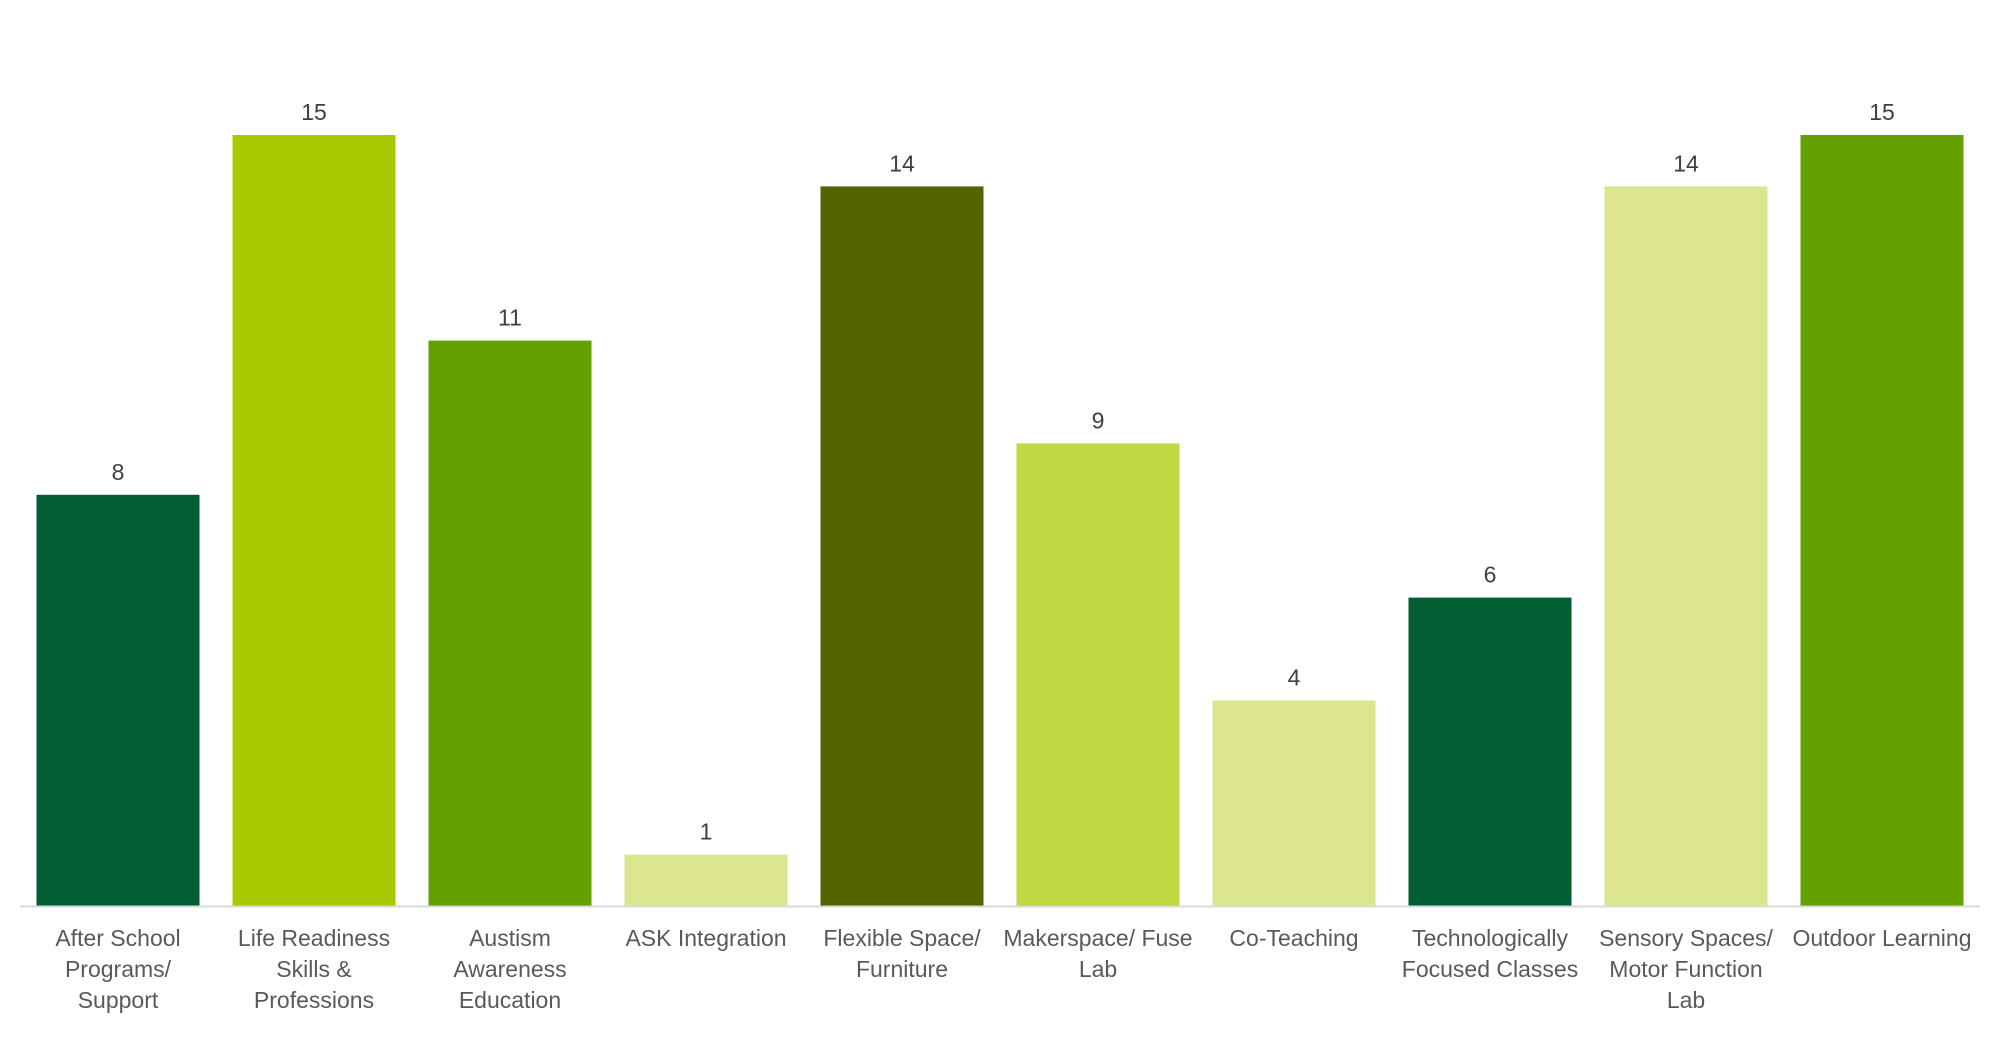 The width and height of the screenshot is (1993, 1050). I want to click on data-label-4: 14, so click(902, 163).